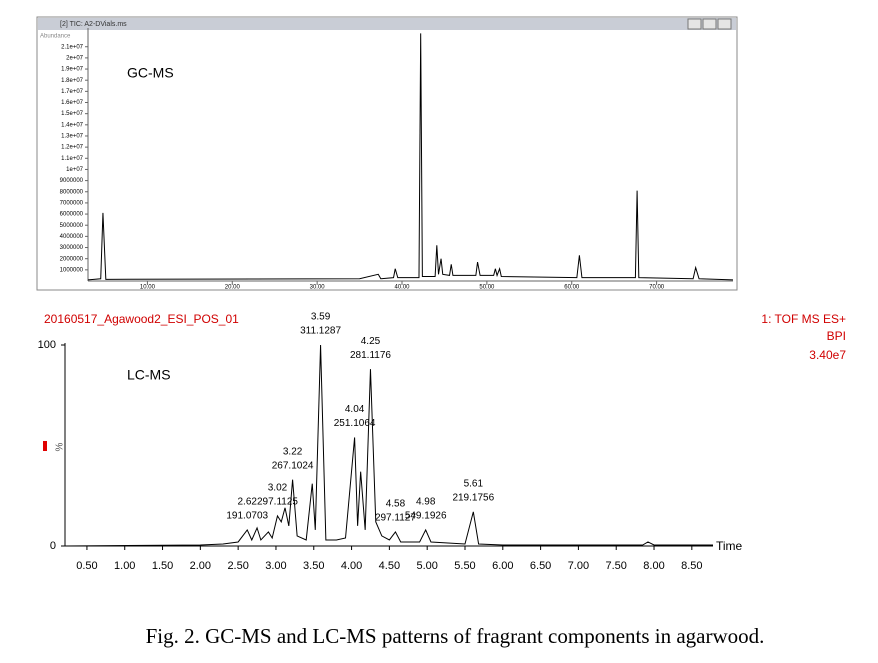 Image resolution: width=878 pixels, height=663 pixels. Describe the element at coordinates (396, 504) in the screenshot. I see `peak-rt: 4.58` at that location.